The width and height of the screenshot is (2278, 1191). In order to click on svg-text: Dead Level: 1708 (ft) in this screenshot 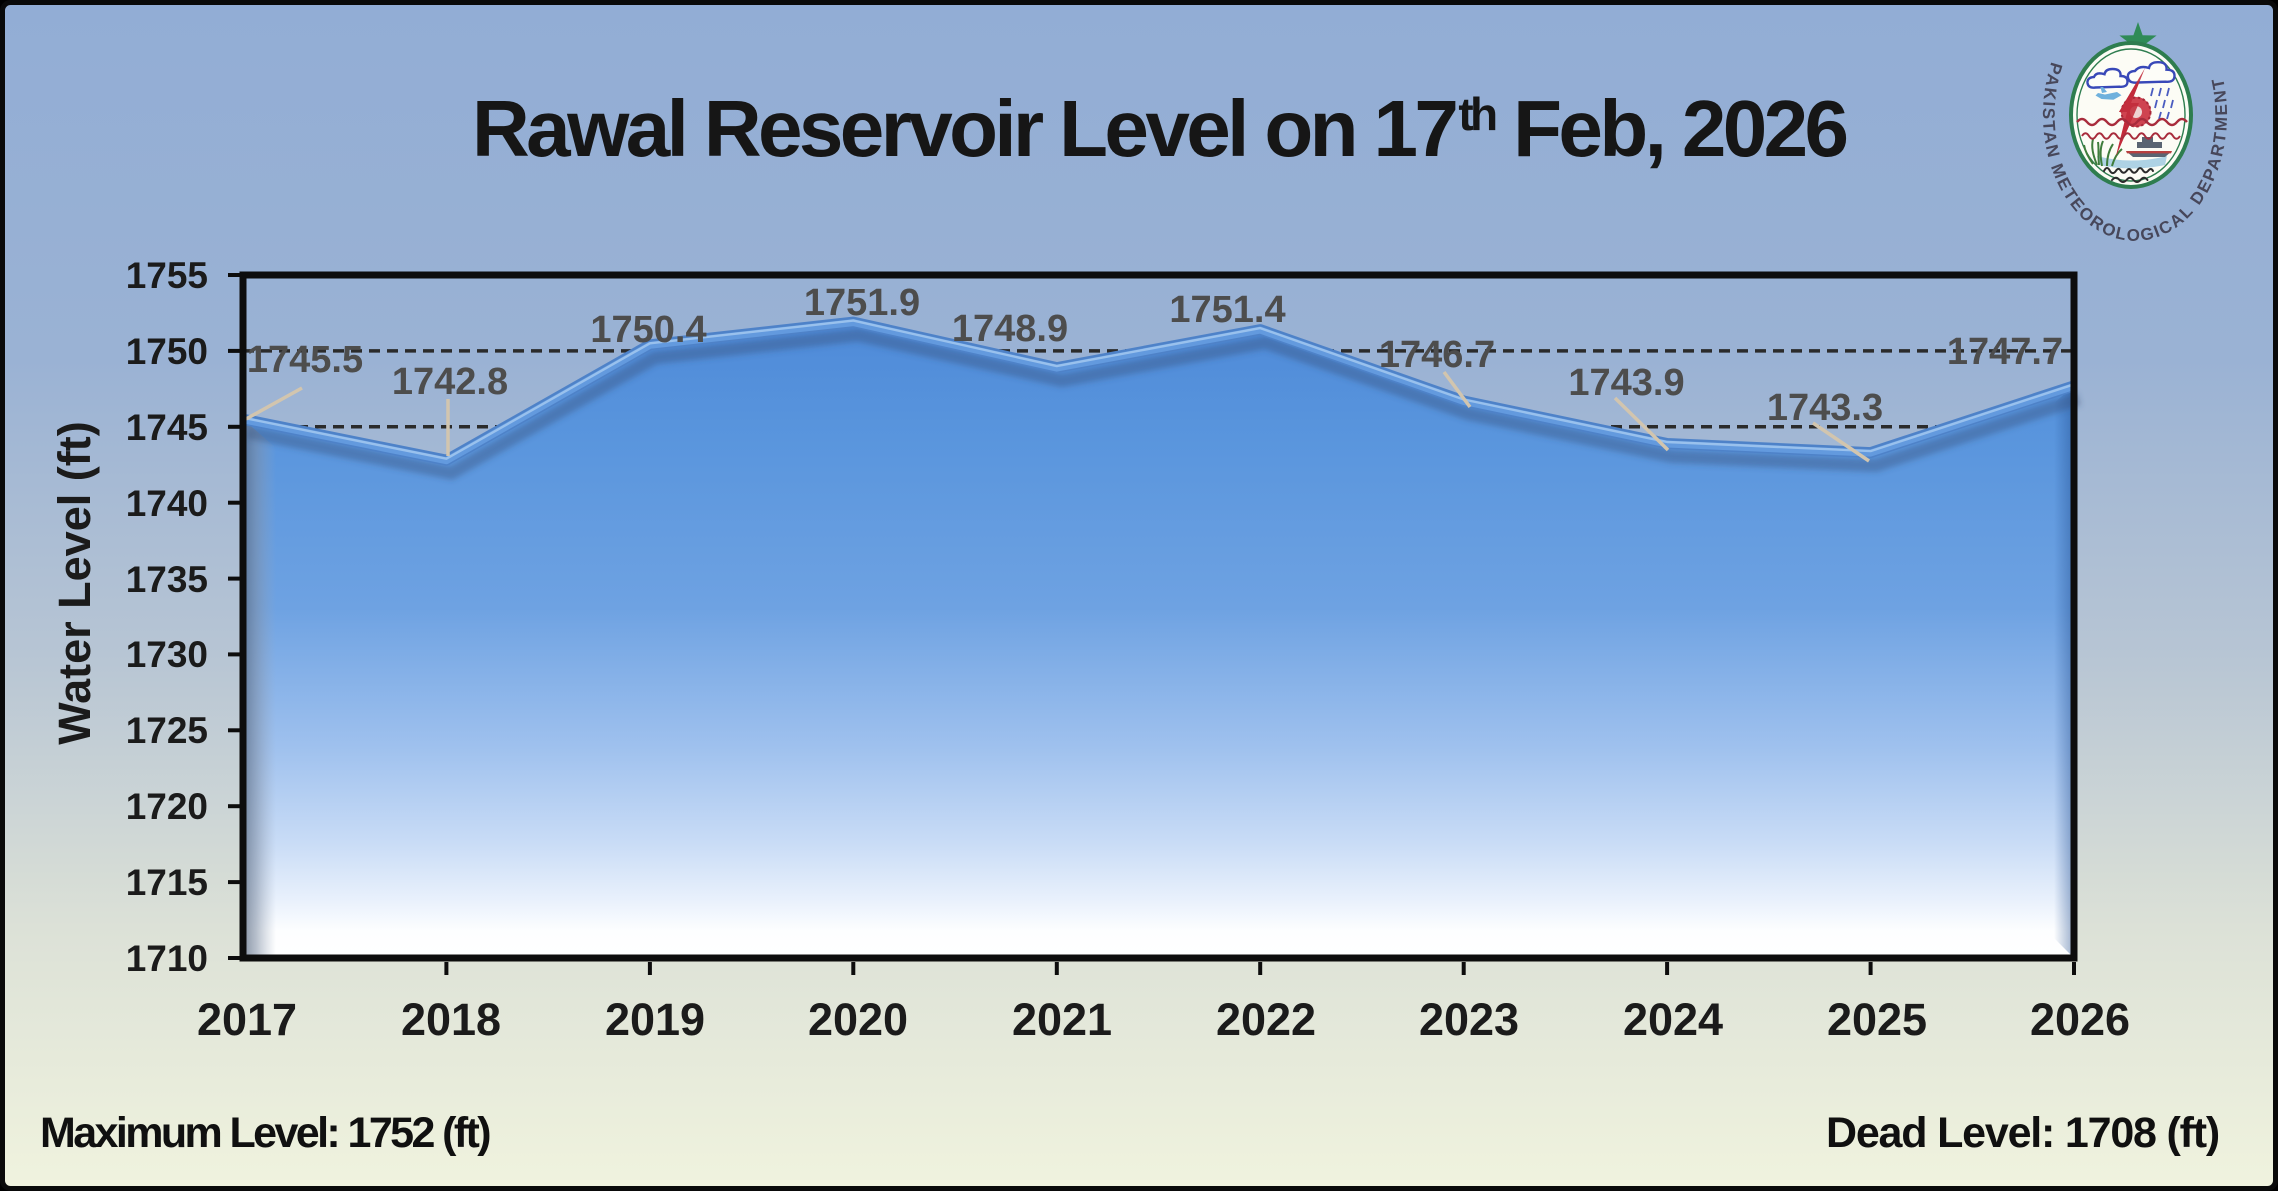, I will do `click(2022, 1133)`.